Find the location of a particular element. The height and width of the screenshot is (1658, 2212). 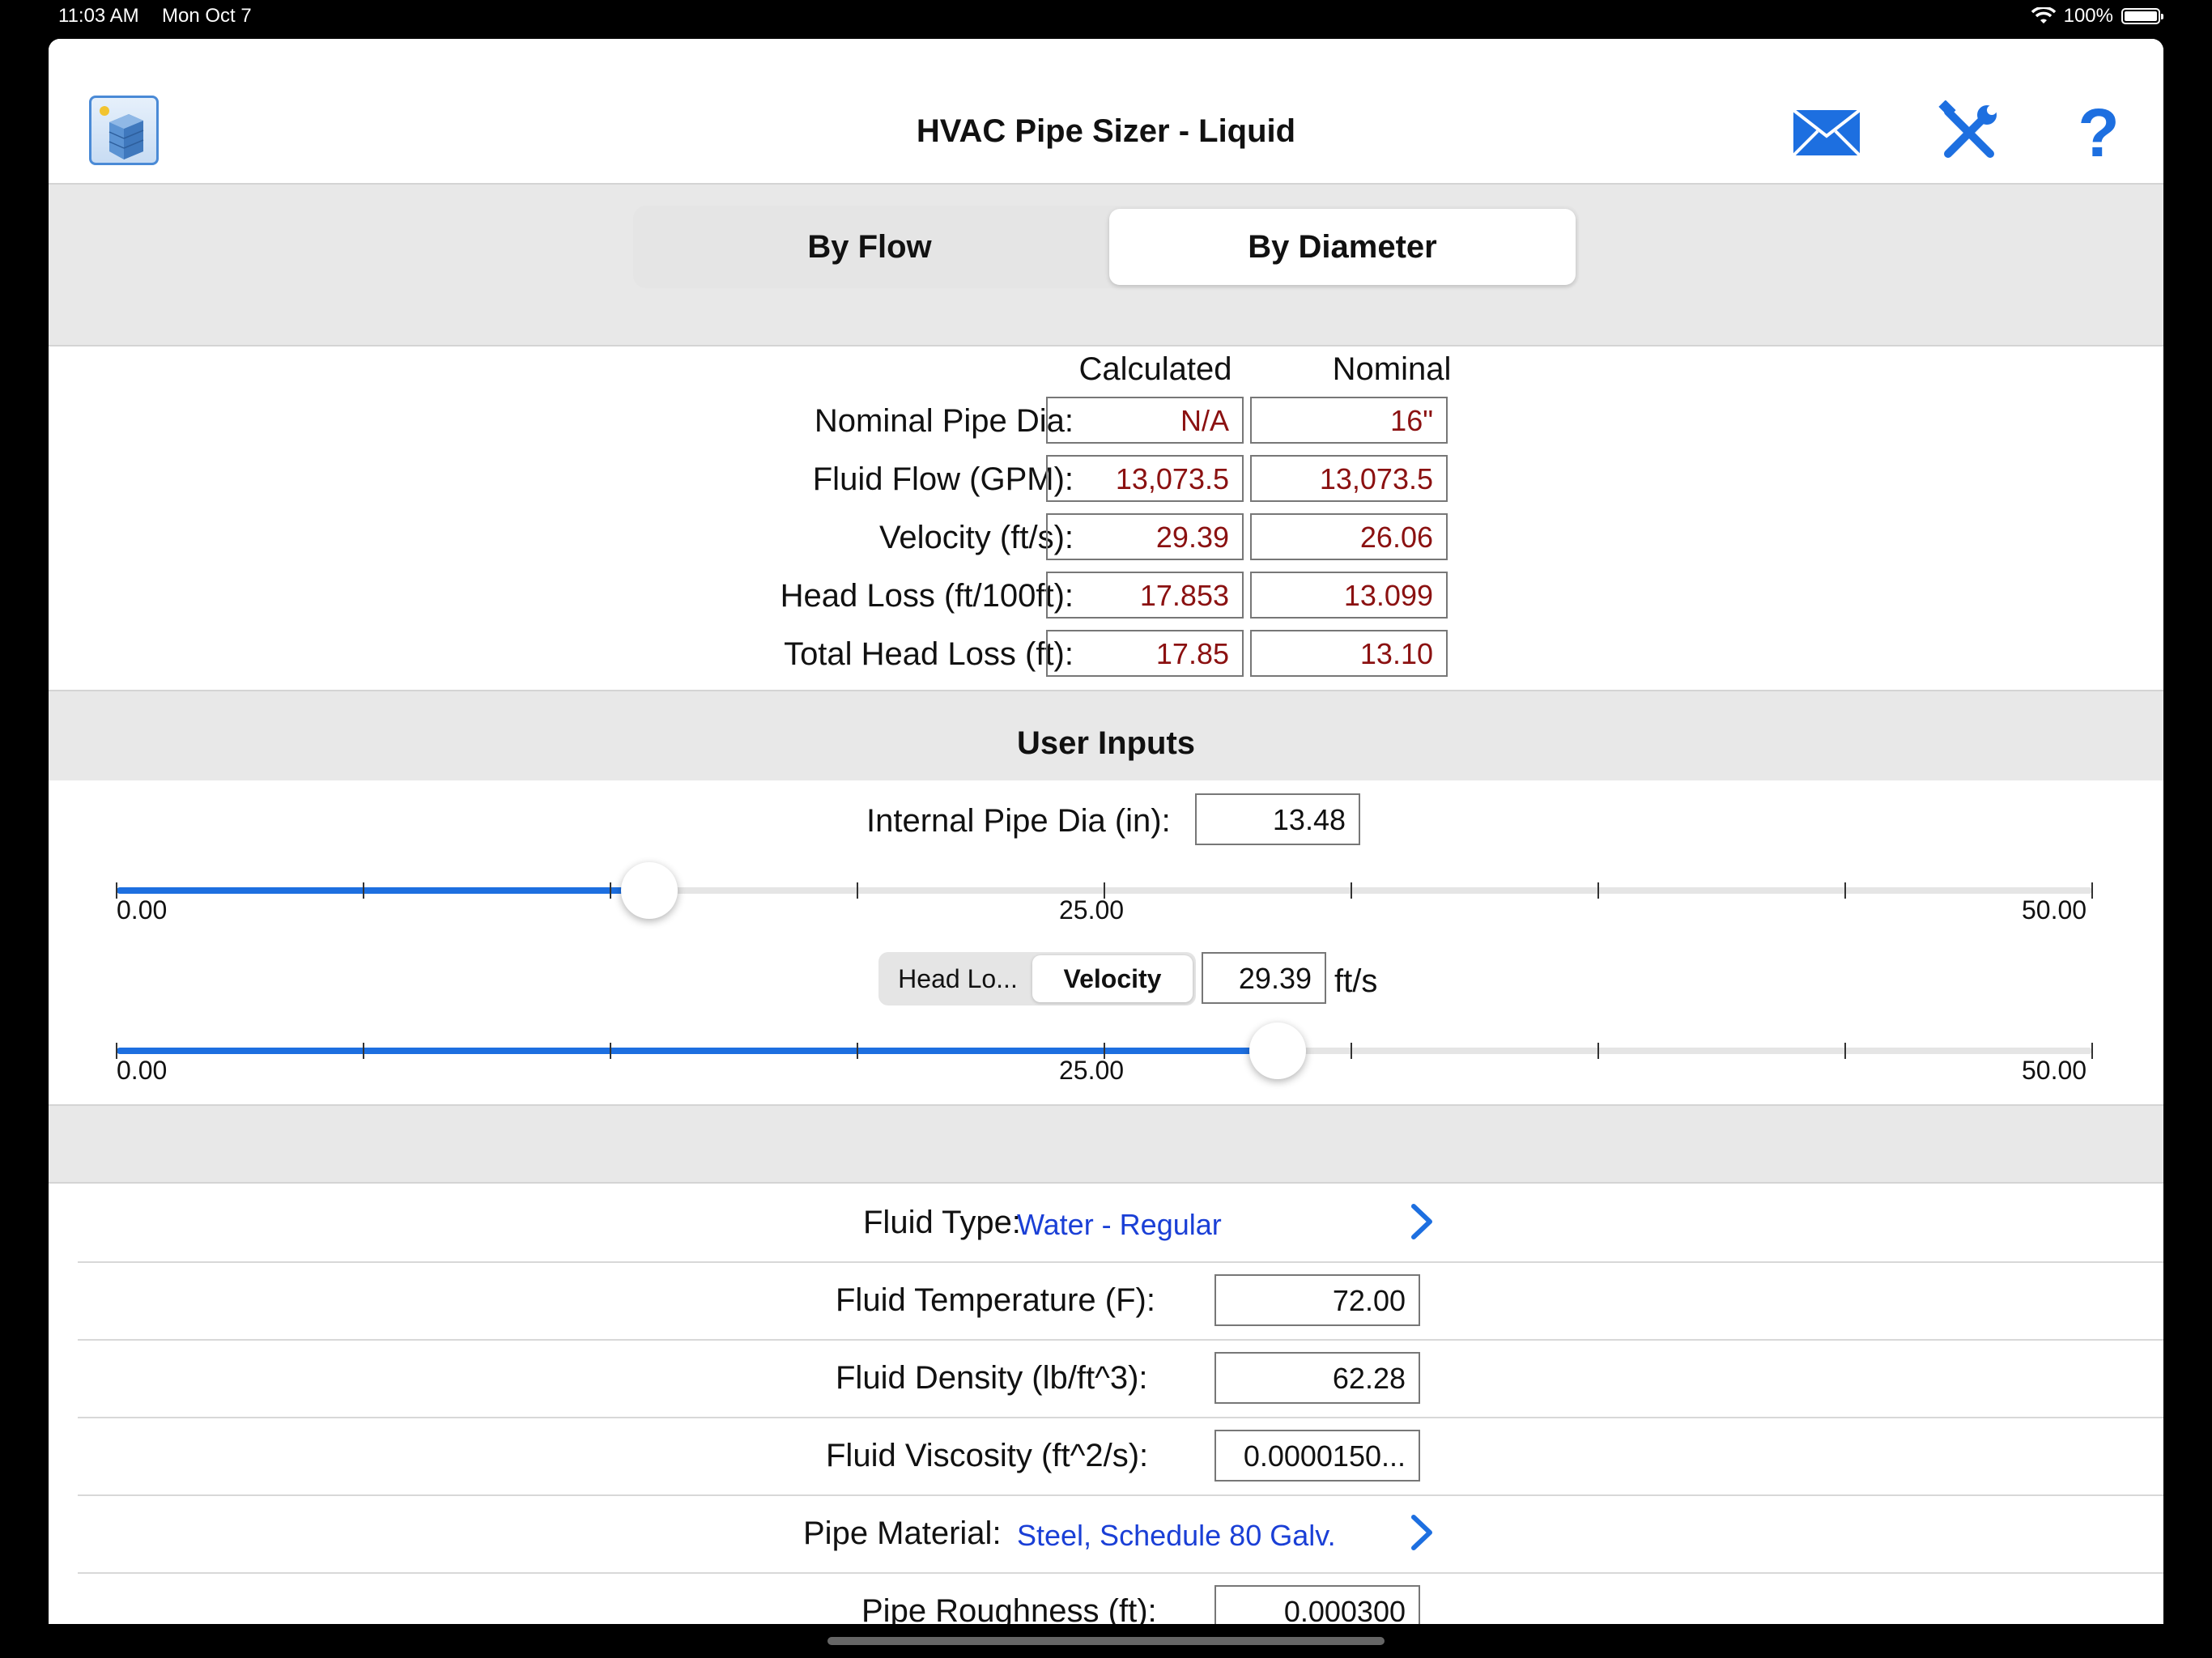

calc-total-head-loss: 17.85 is located at coordinates (1145, 653).